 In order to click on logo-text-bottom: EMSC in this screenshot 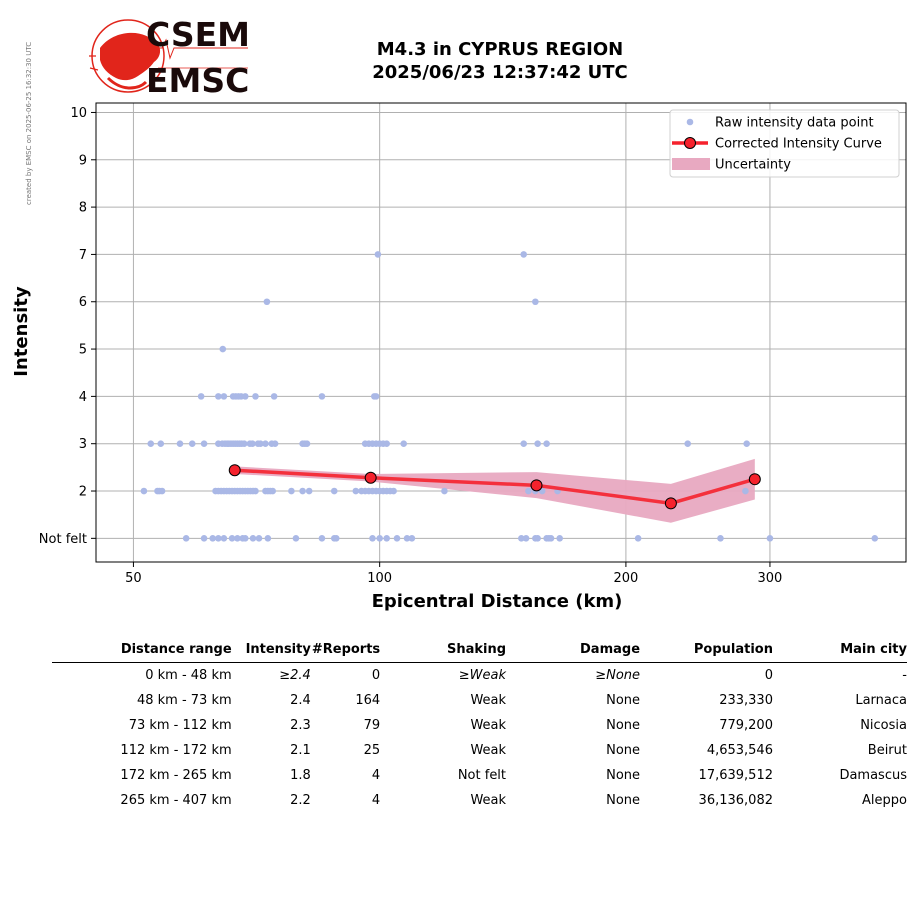, I will do `click(197, 79)`.